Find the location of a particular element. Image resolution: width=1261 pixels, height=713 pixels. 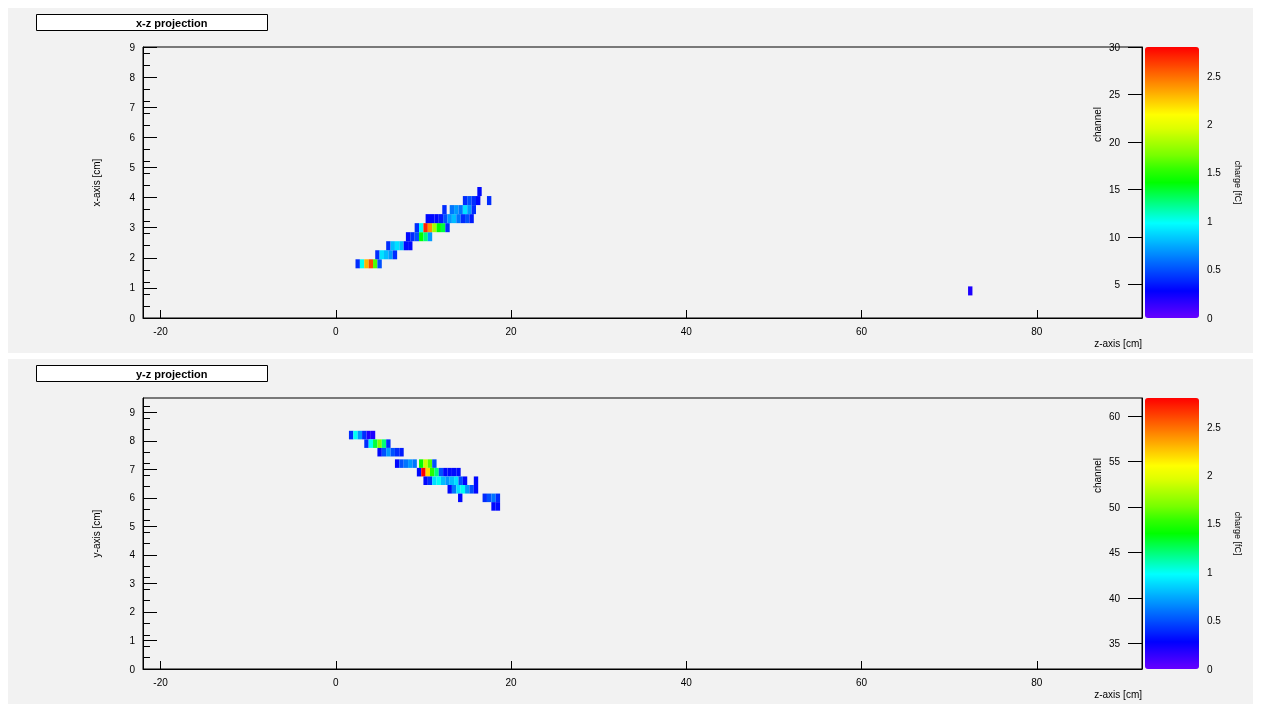

y2-tick-label: 30 is located at coordinates (1114, 47).